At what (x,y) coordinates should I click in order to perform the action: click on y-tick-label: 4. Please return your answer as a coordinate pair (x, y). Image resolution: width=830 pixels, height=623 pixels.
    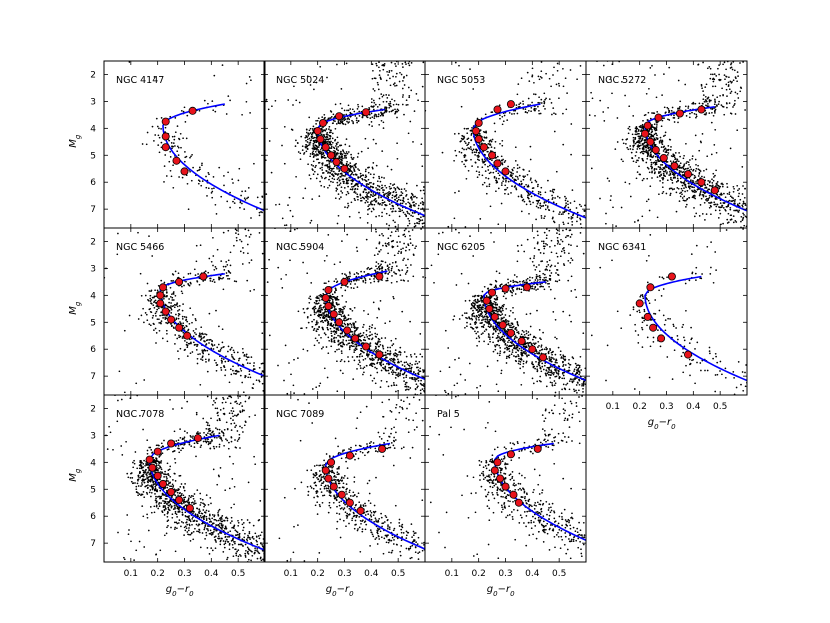
    Looking at the image, I should click on (93, 129).